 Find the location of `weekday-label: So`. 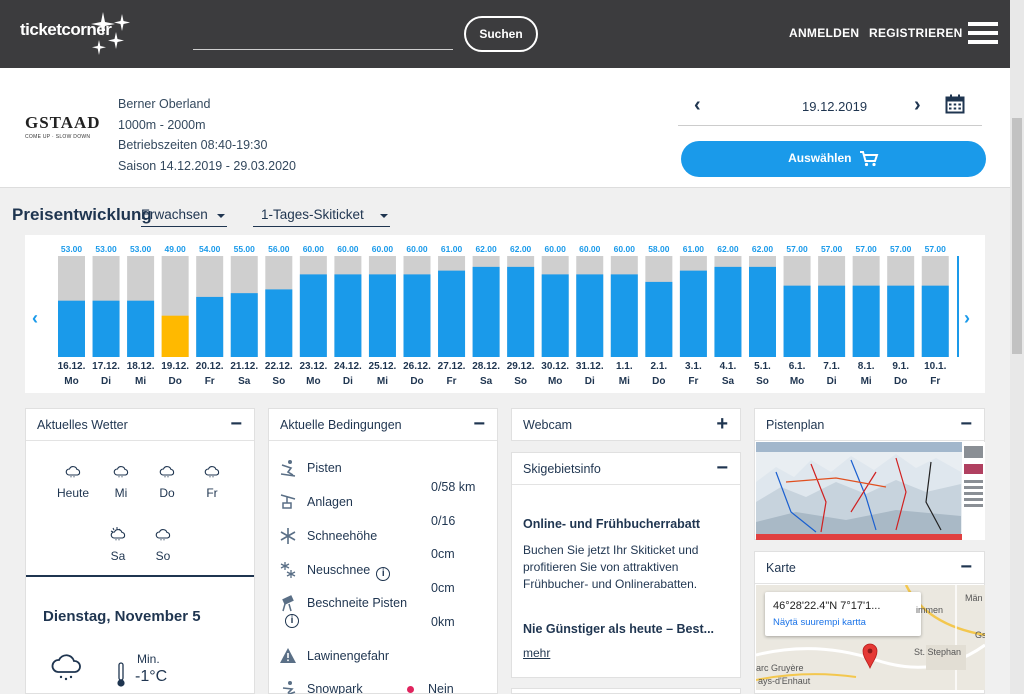

weekday-label: So is located at coordinates (520, 381).